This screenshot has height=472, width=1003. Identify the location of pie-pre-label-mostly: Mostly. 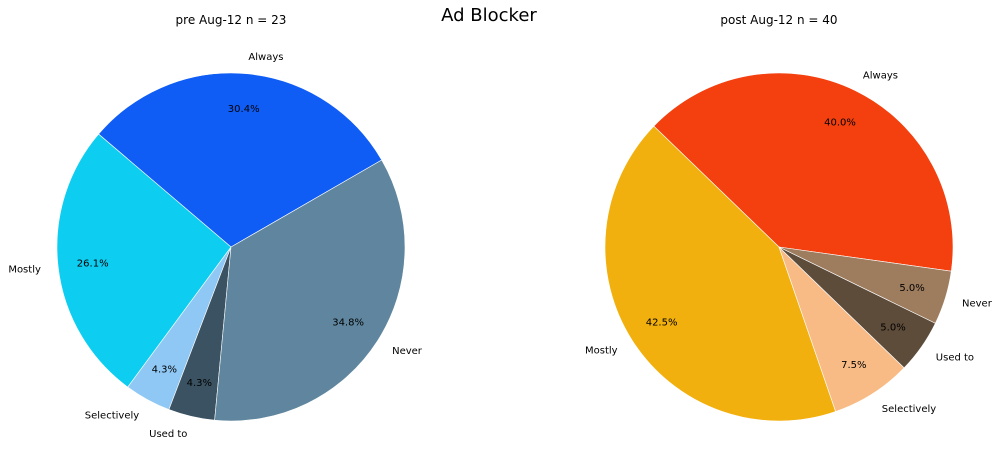
(24, 269).